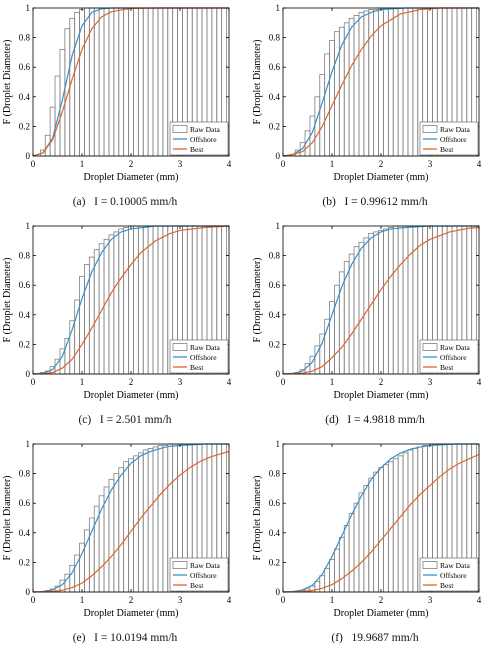 This screenshot has width=500, height=651. Describe the element at coordinates (79, 202) in the screenshot. I see `caption-letter: (a)` at that location.